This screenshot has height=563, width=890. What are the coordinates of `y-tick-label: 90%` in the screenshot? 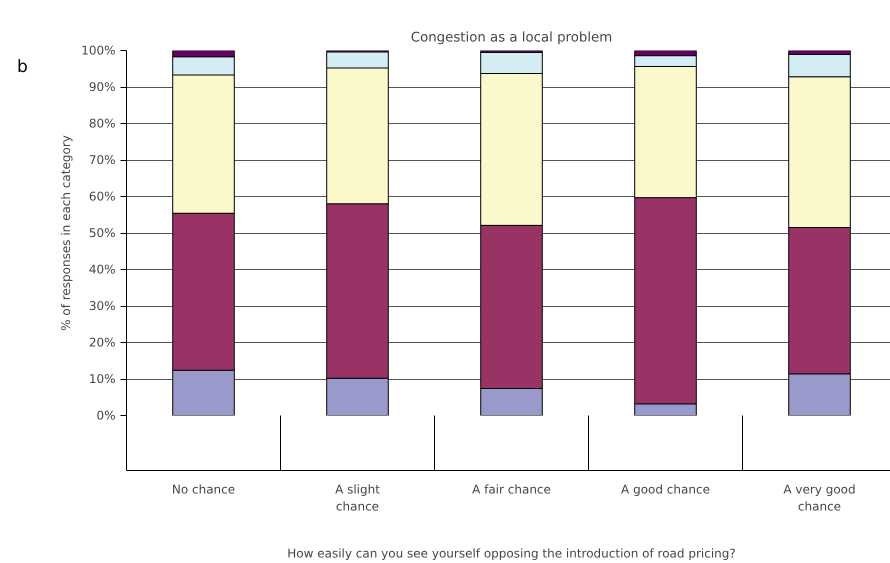 It's located at (102, 87).